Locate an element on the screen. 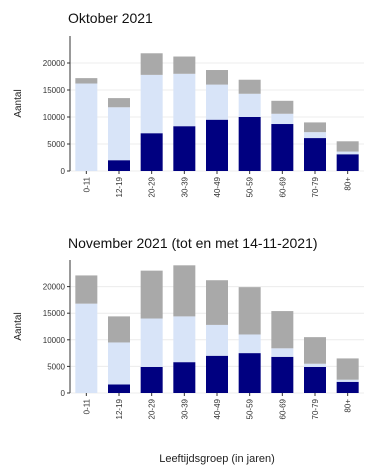  chart-title: Oktober 2021 is located at coordinates (110, 18).